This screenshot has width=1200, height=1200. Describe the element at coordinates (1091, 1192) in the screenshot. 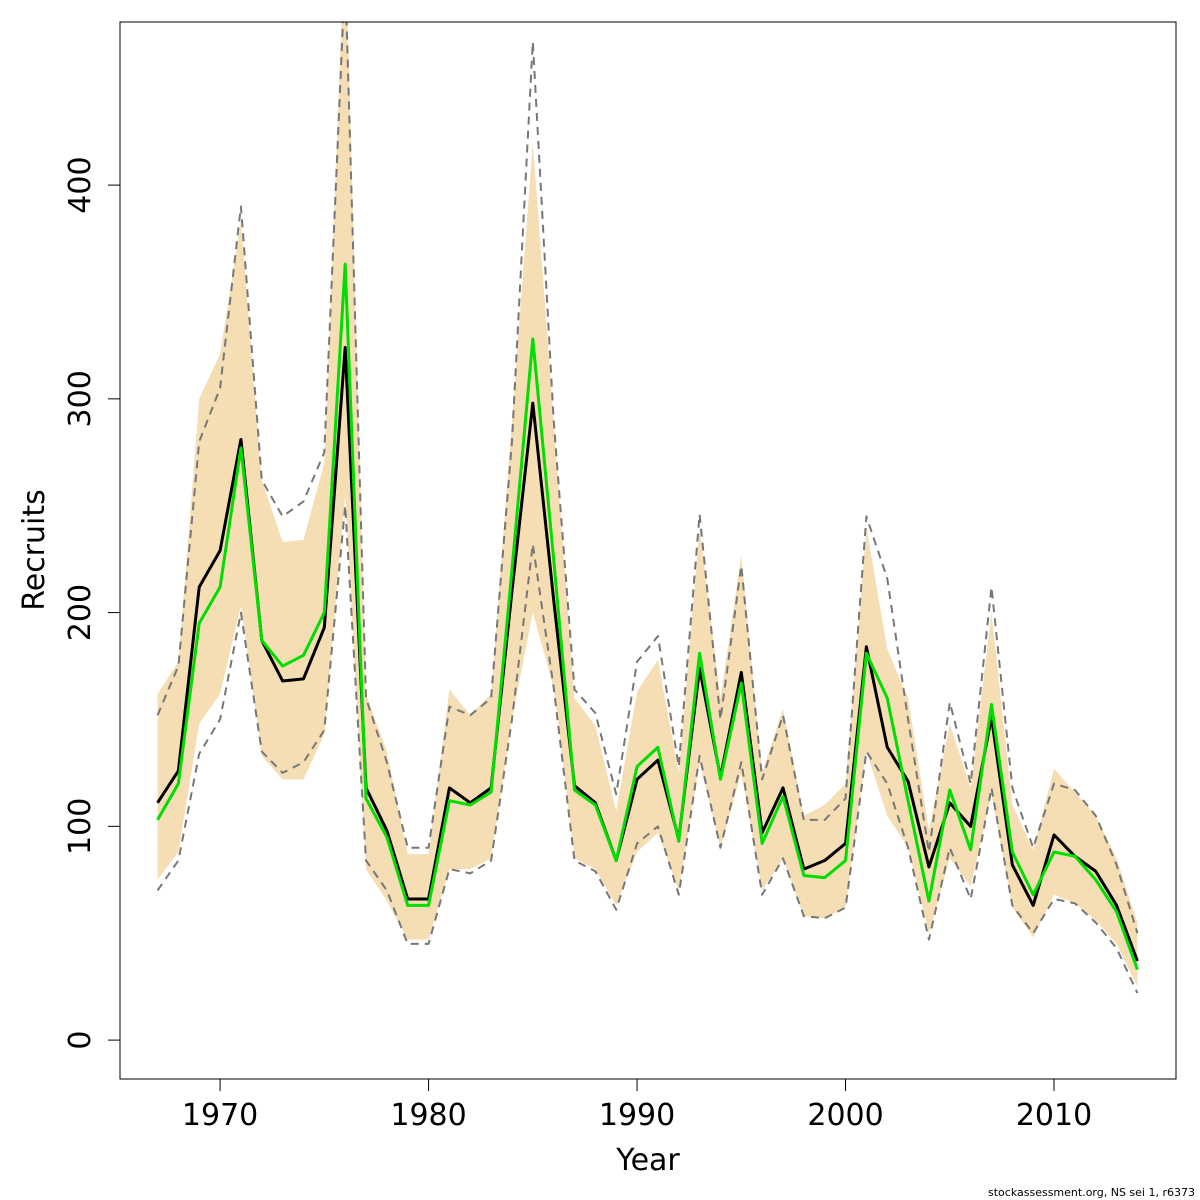

I see `footnote: stockassessment.org, NS sei 1, r6373` at that location.